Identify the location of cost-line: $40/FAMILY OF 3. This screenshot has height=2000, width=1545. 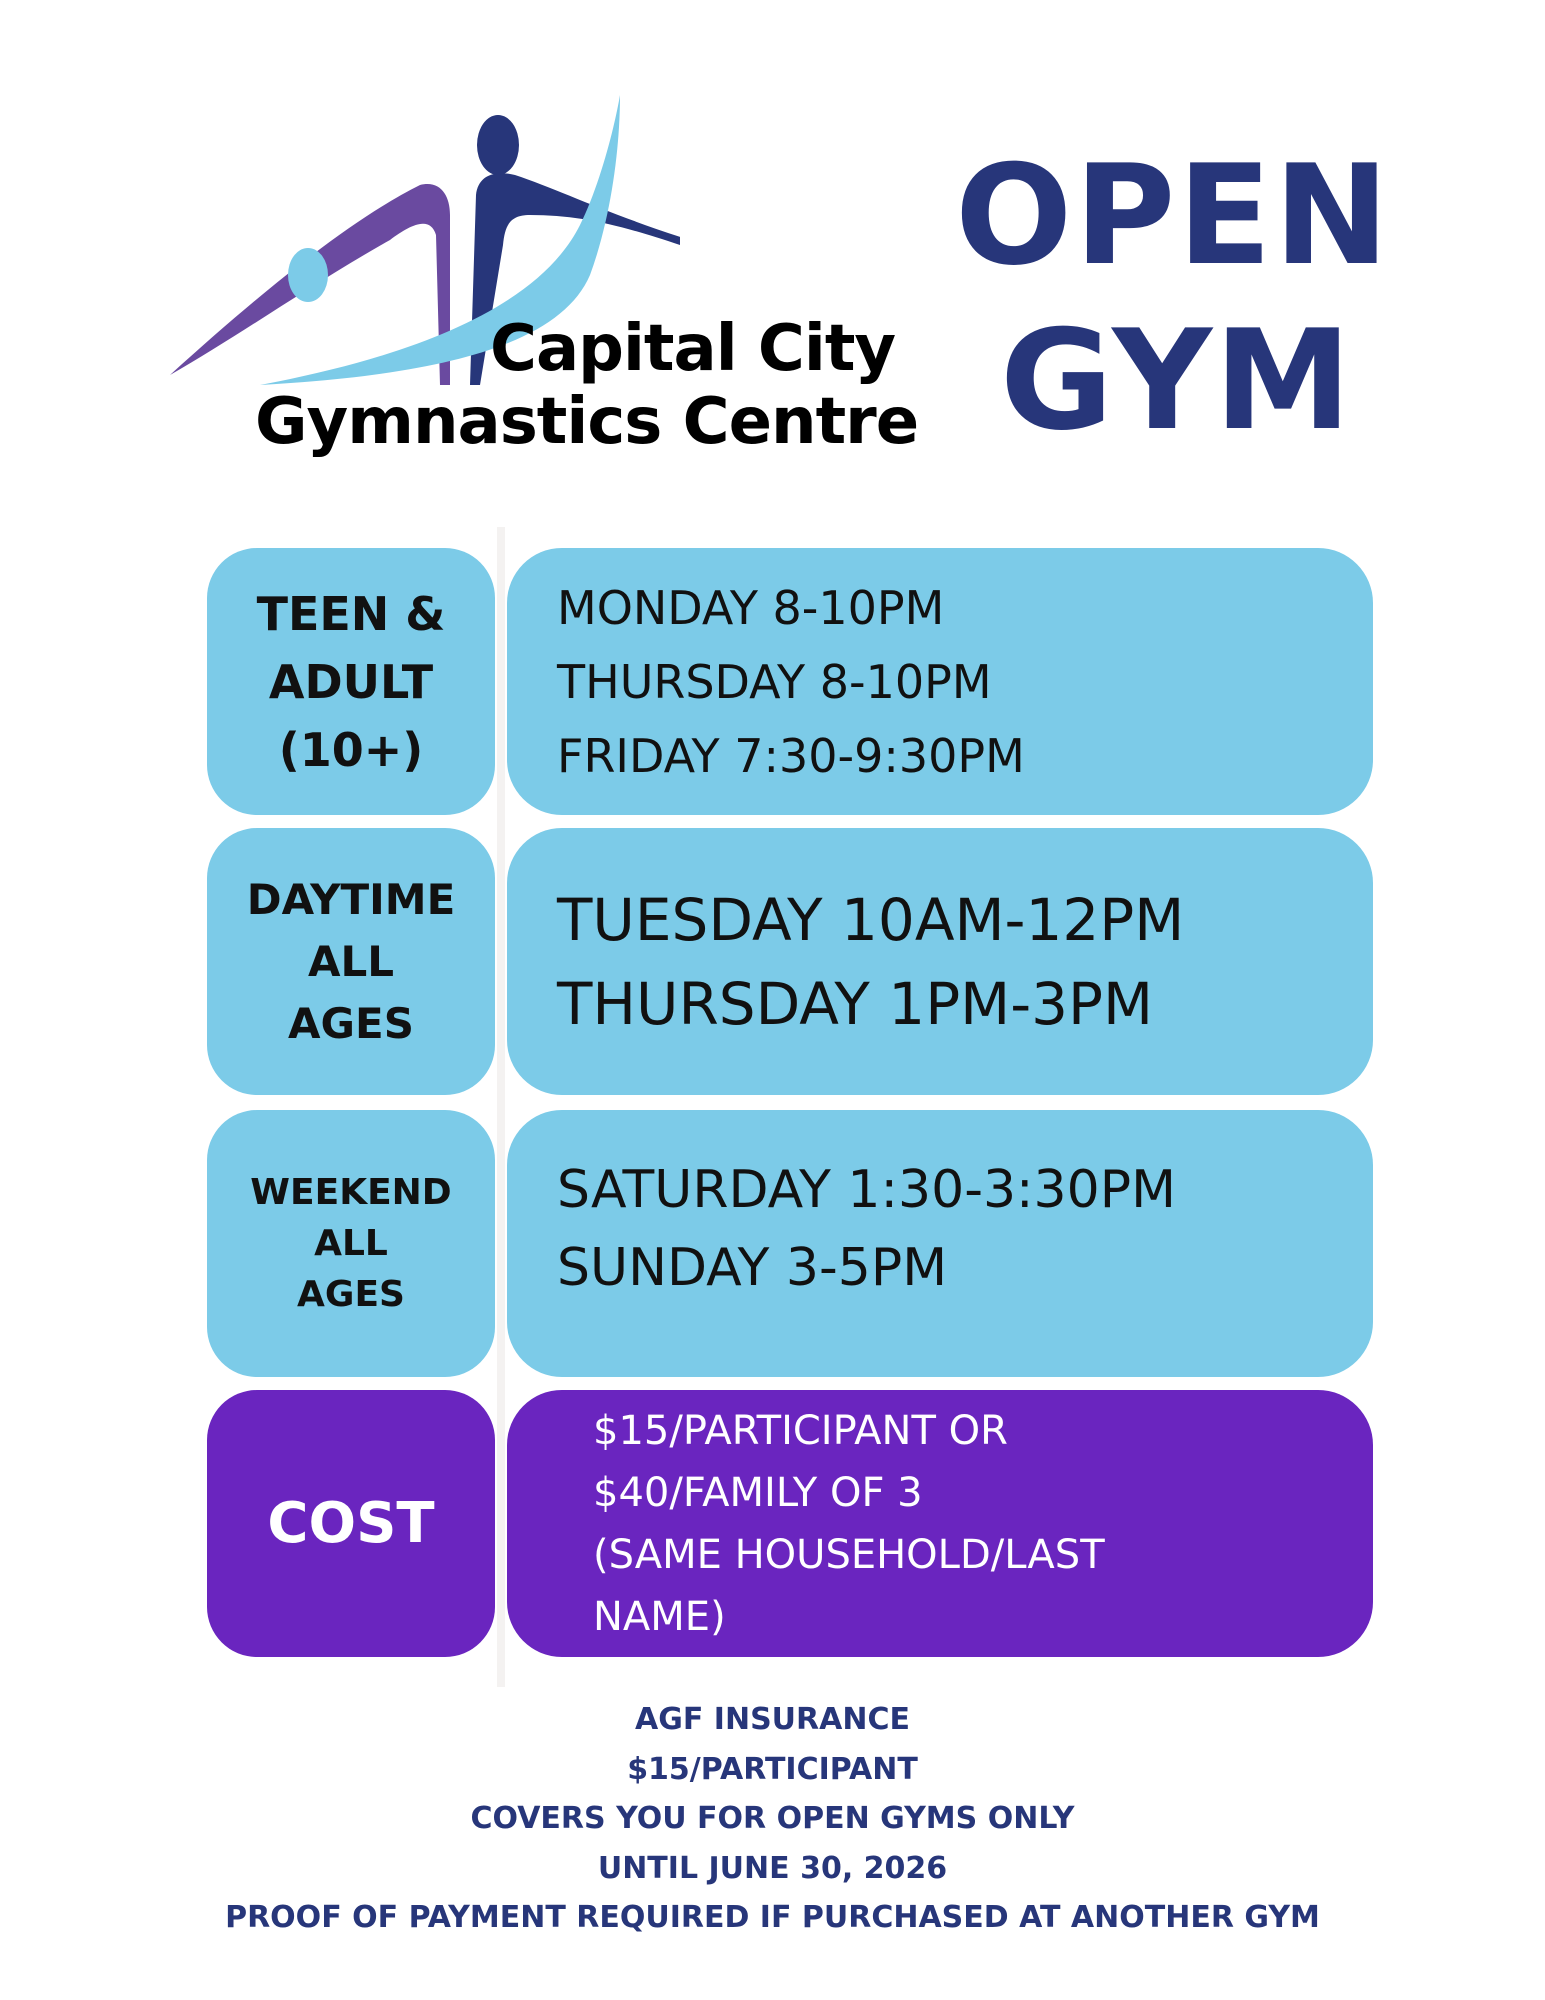
(758, 1492).